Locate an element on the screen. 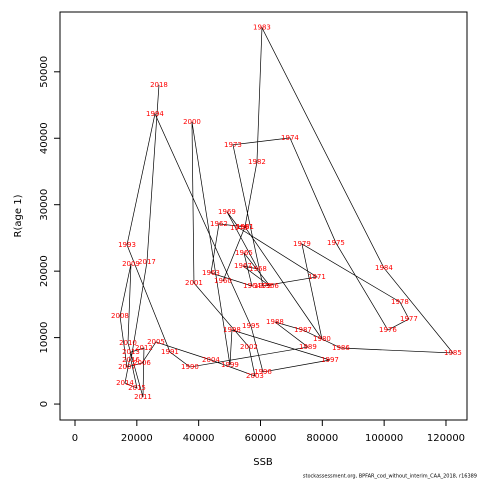  year-label: 2012 is located at coordinates (144, 348).